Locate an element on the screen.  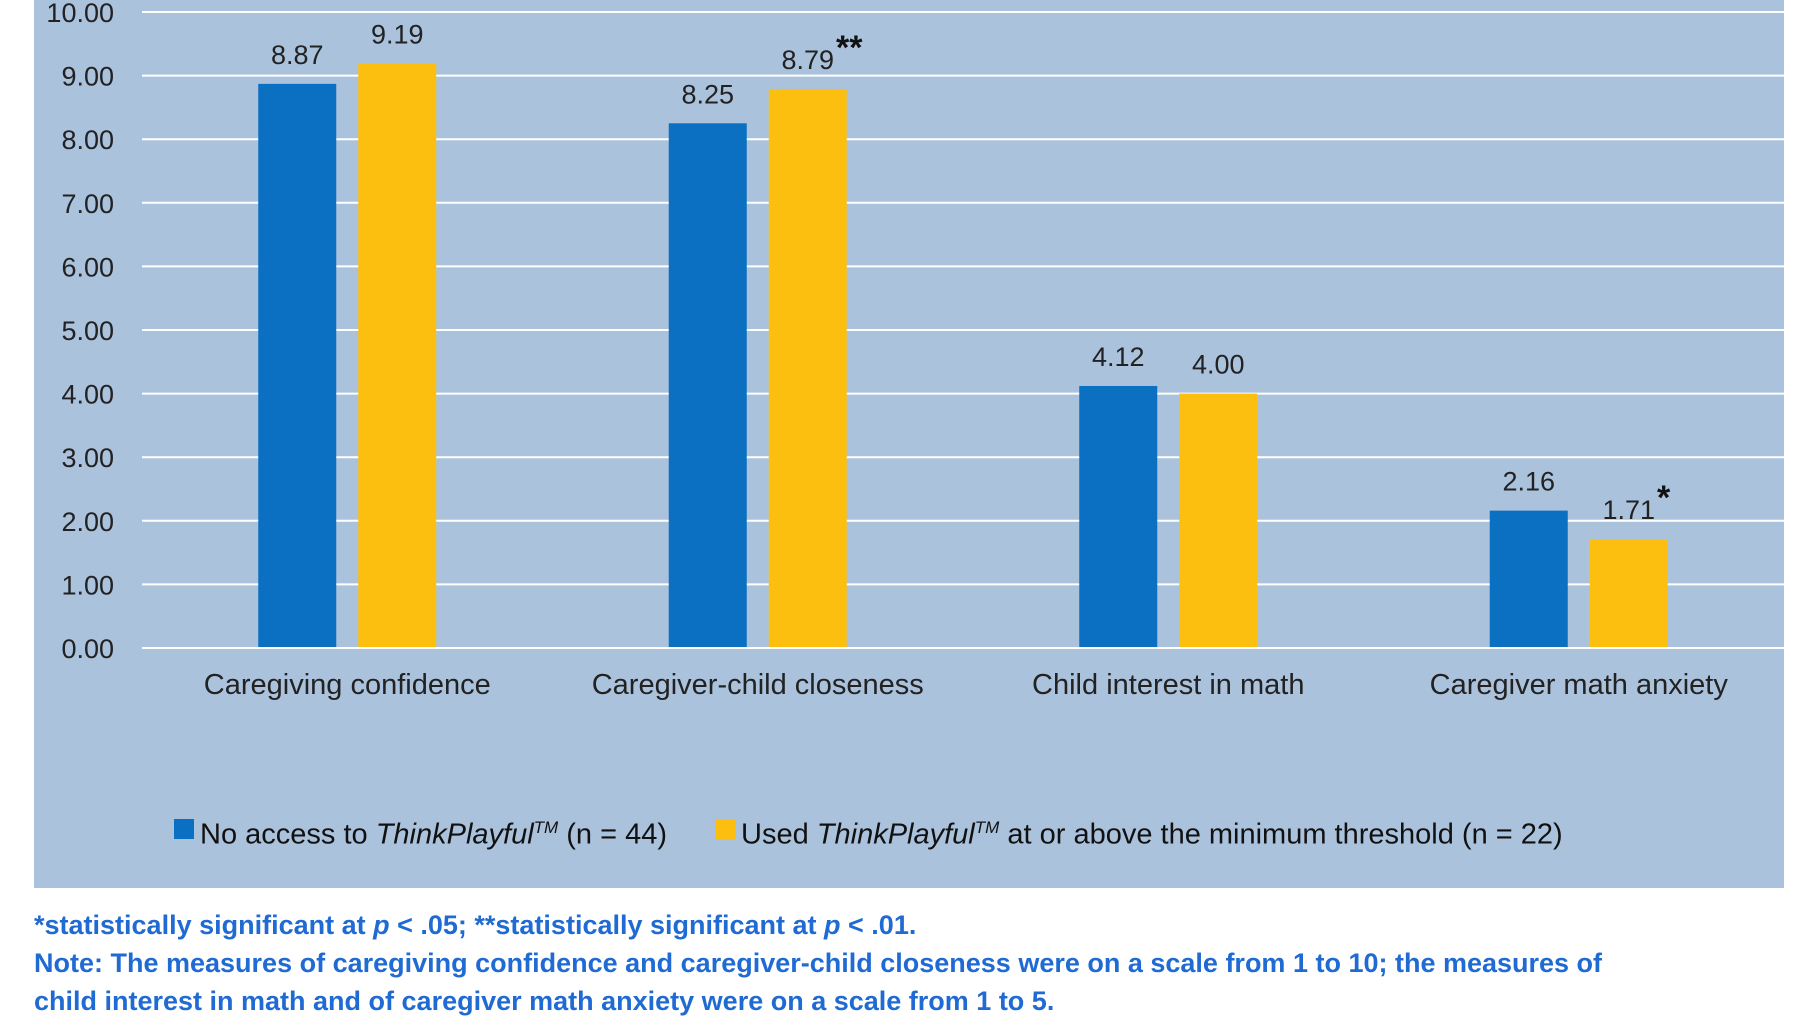
y-tick-label: 10.00 is located at coordinates (80, 14).